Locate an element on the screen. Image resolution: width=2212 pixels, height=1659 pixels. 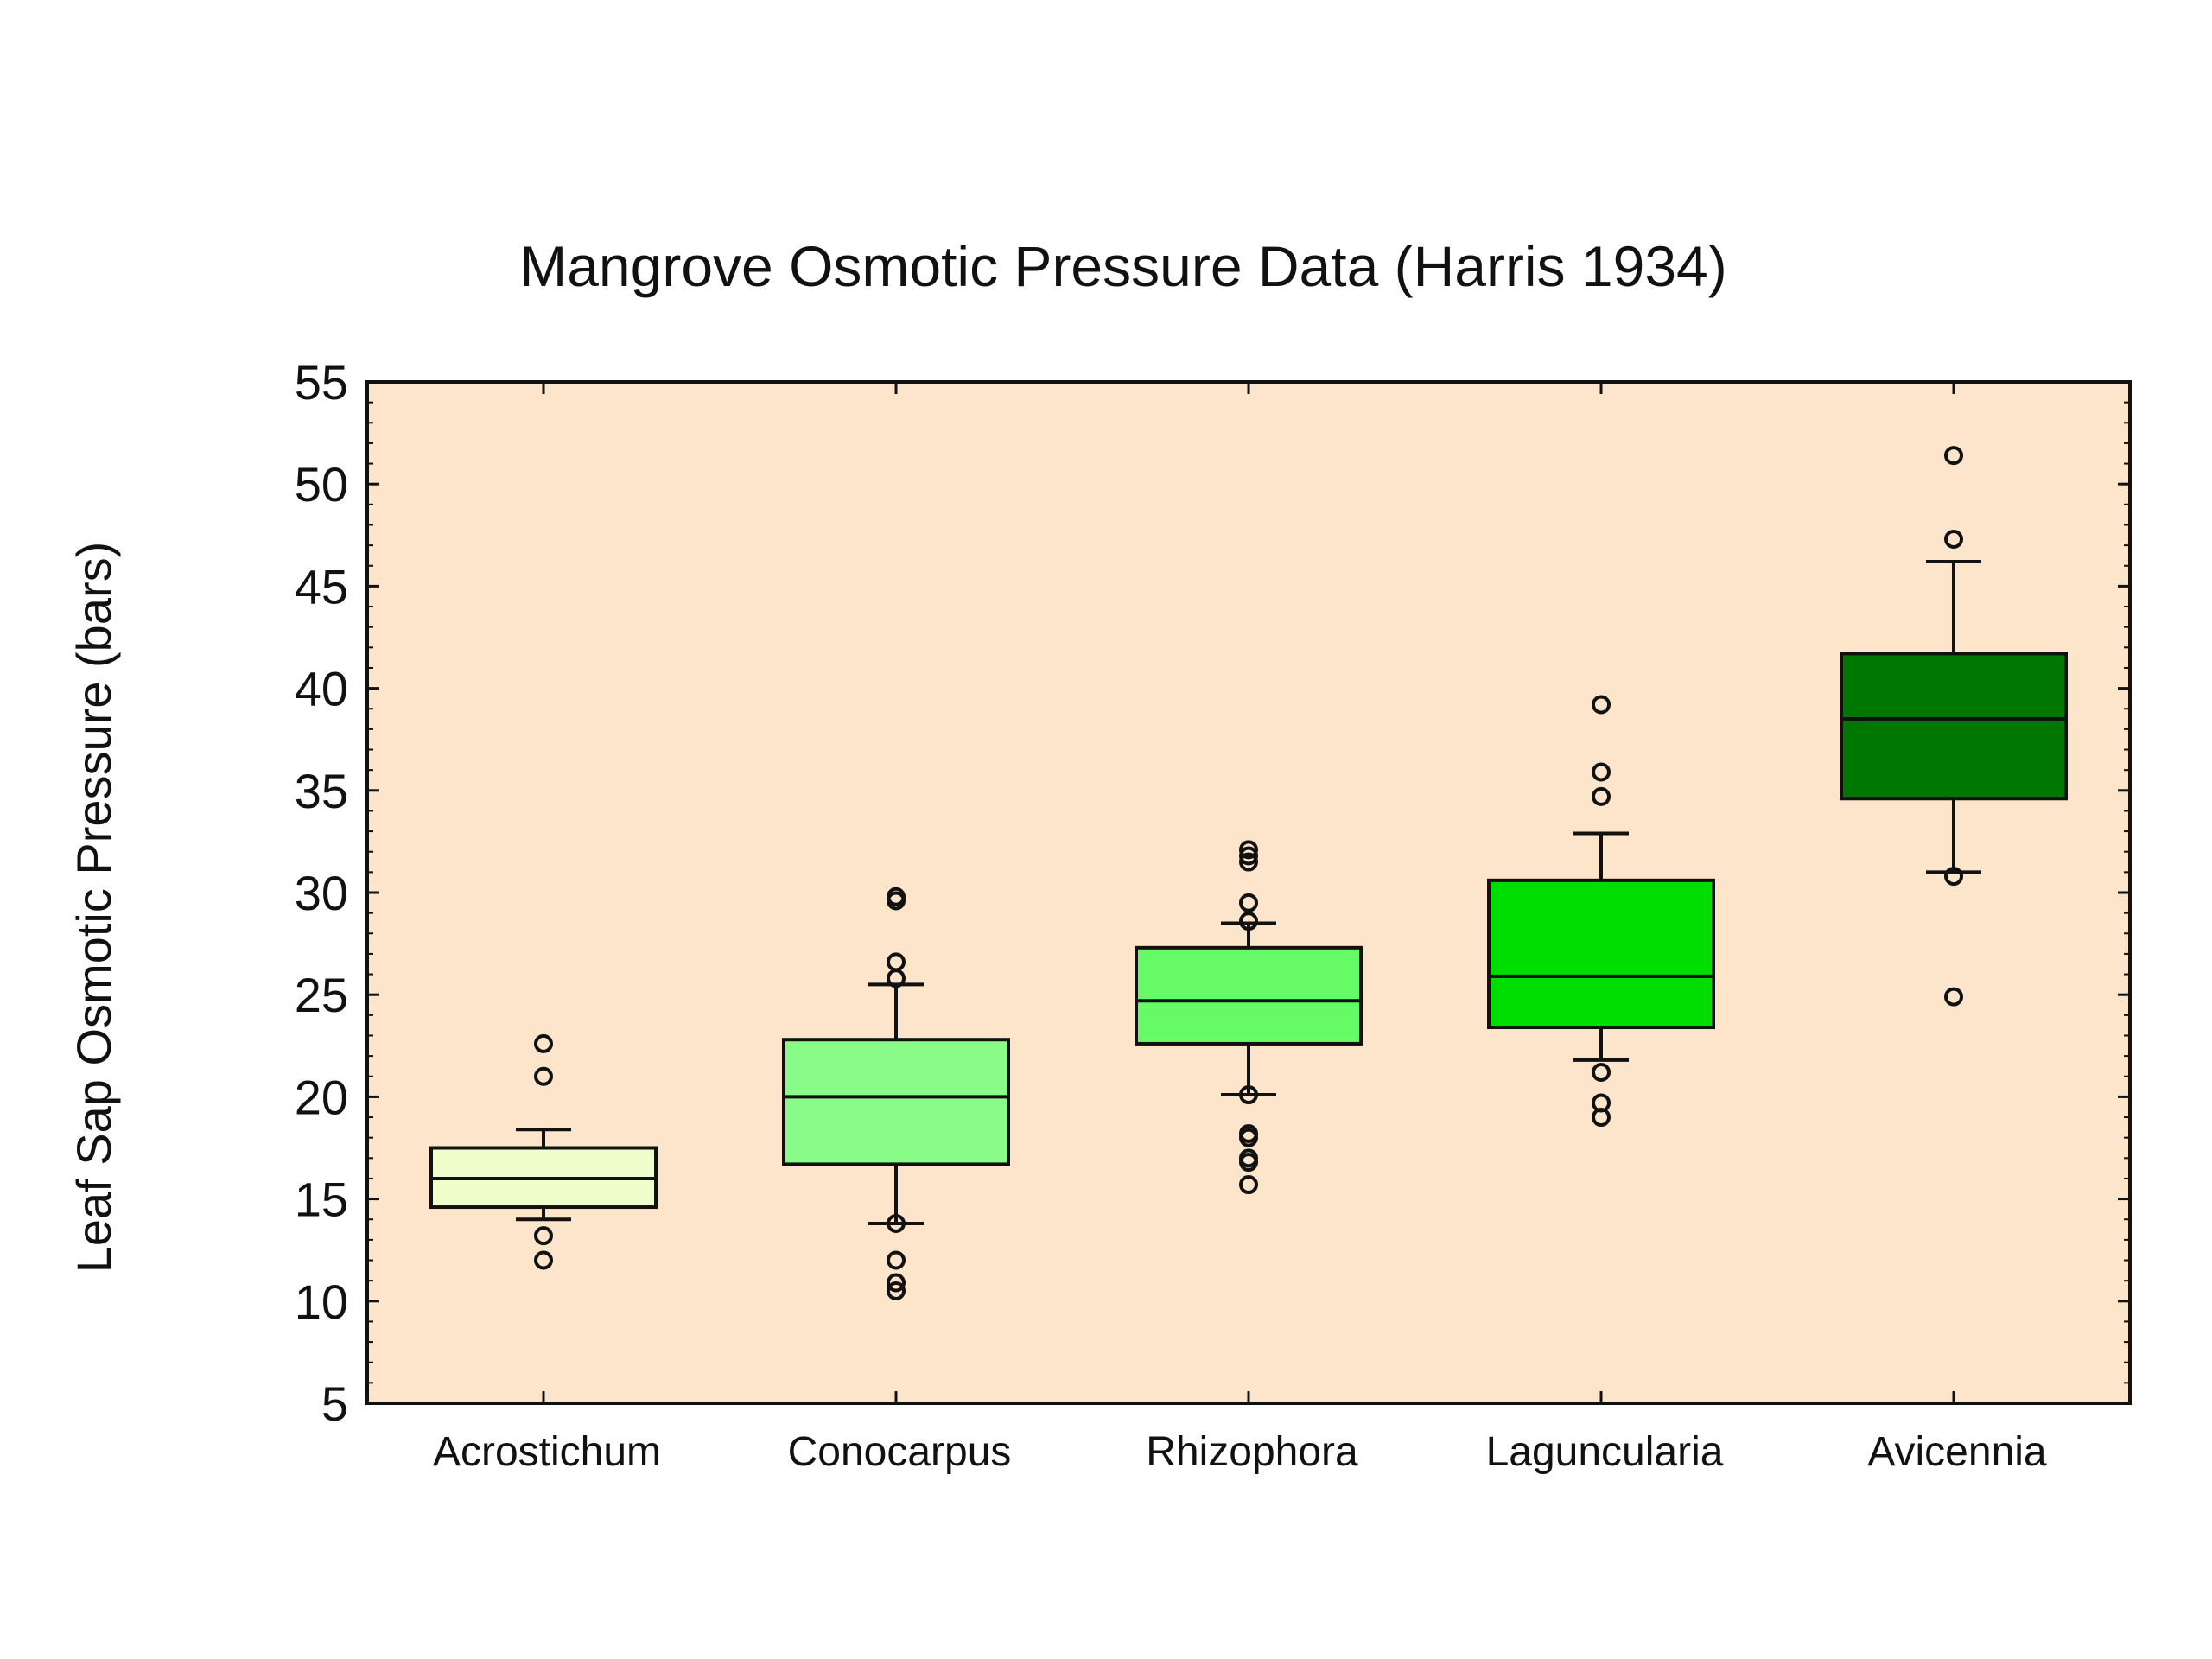
y-axis-label: Leaf Sap Osmotic Pressure (bars) is located at coordinates (94, 908).